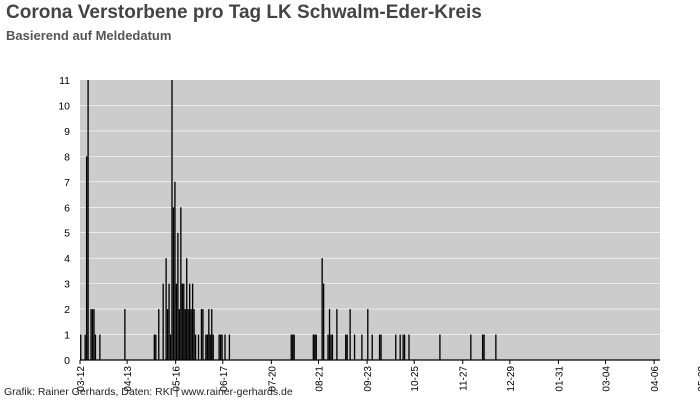 The height and width of the screenshot is (400, 700). Describe the element at coordinates (655, 379) in the screenshot. I see `x-tick-label: 04-06` at that location.